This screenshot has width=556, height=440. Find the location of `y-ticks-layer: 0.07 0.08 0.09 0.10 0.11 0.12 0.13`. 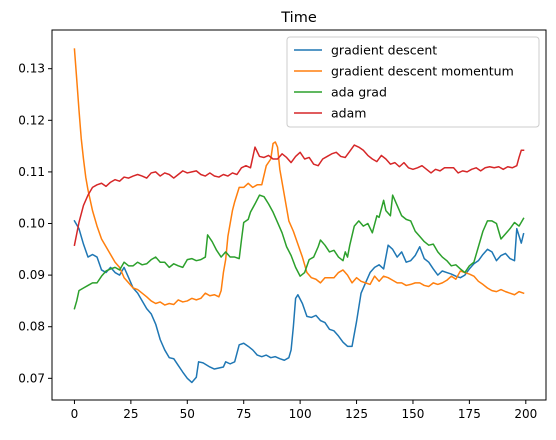

y-ticks-layer: 0.07 0.08 0.09 0.10 0.11 0.12 0.13 is located at coordinates (35, 224).